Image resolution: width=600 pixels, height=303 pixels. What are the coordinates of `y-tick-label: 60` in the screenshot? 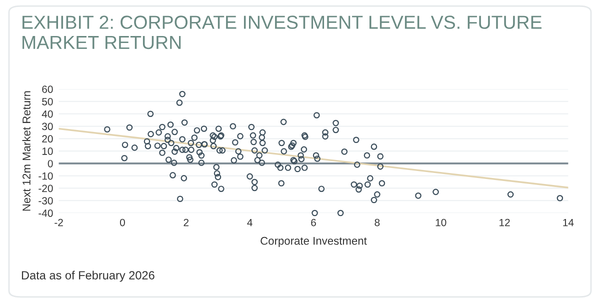 It's located at (47, 89).